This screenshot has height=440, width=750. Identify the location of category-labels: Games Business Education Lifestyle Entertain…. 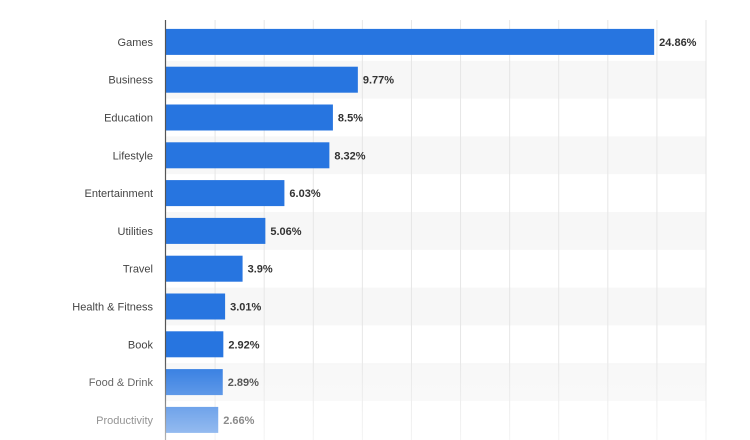
(112, 232).